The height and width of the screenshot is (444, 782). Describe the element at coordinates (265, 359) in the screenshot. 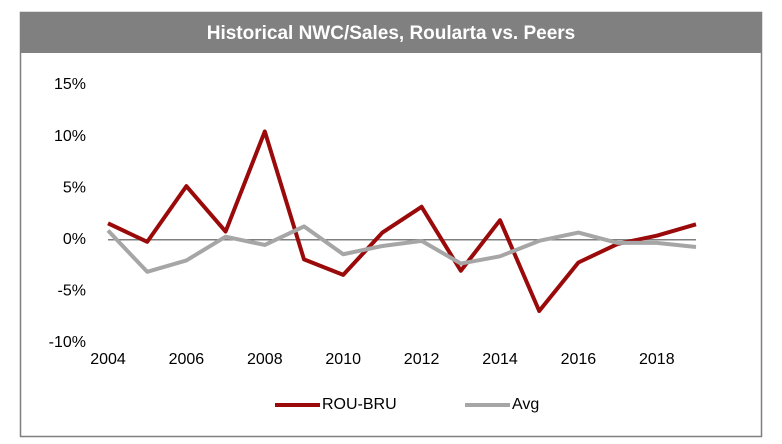

I see `x-tick-label: 2008` at that location.